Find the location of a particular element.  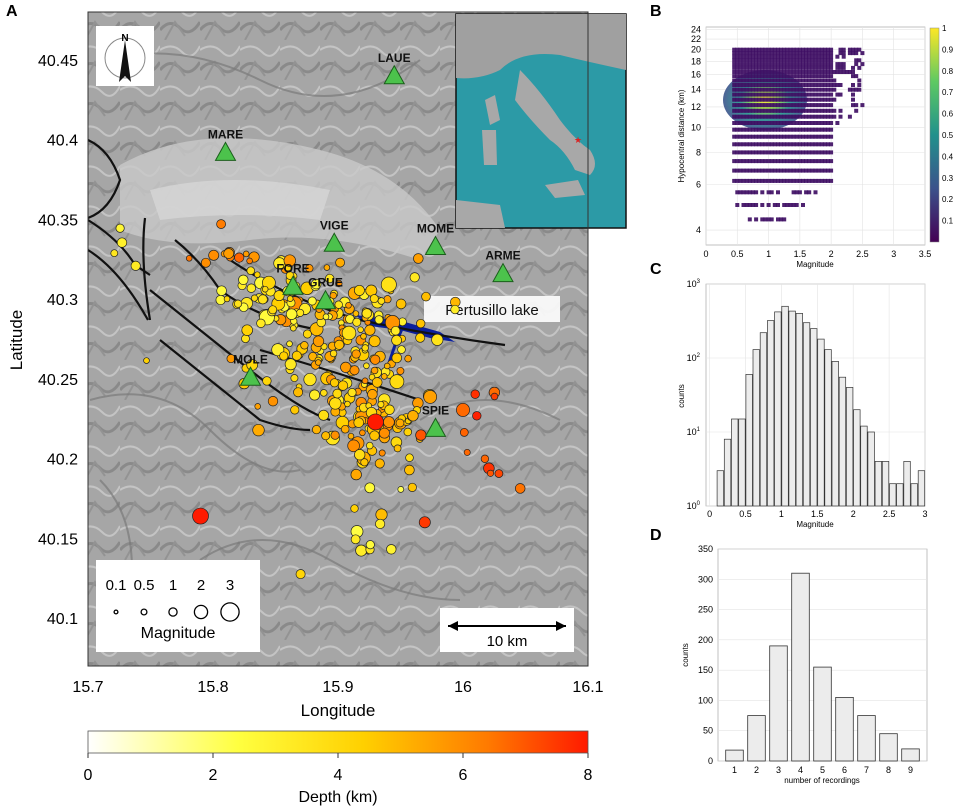

mag-hist-x-tick-label: 1 is located at coordinates (781, 514).